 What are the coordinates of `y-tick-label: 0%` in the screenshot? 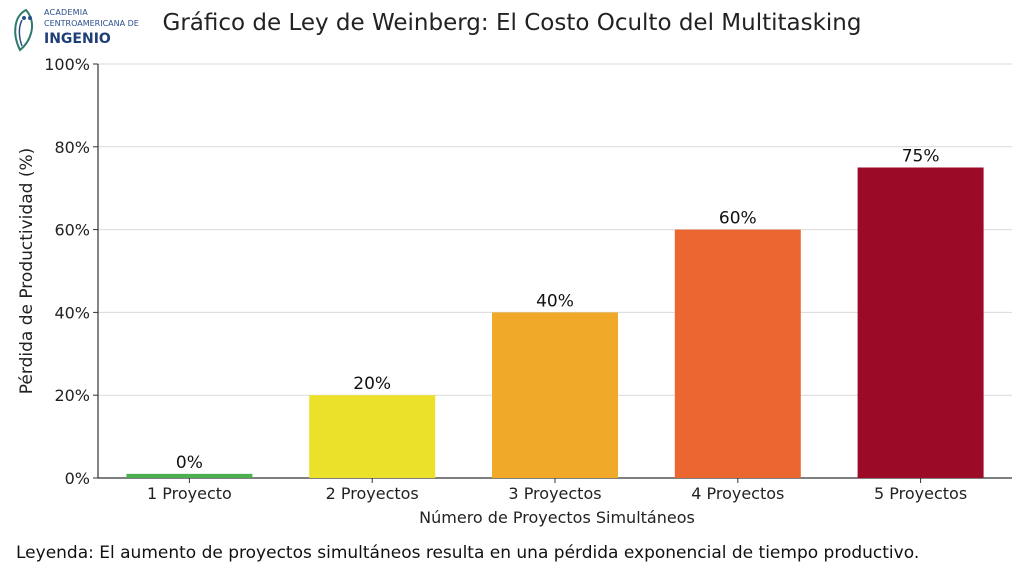 It's located at (77, 478).